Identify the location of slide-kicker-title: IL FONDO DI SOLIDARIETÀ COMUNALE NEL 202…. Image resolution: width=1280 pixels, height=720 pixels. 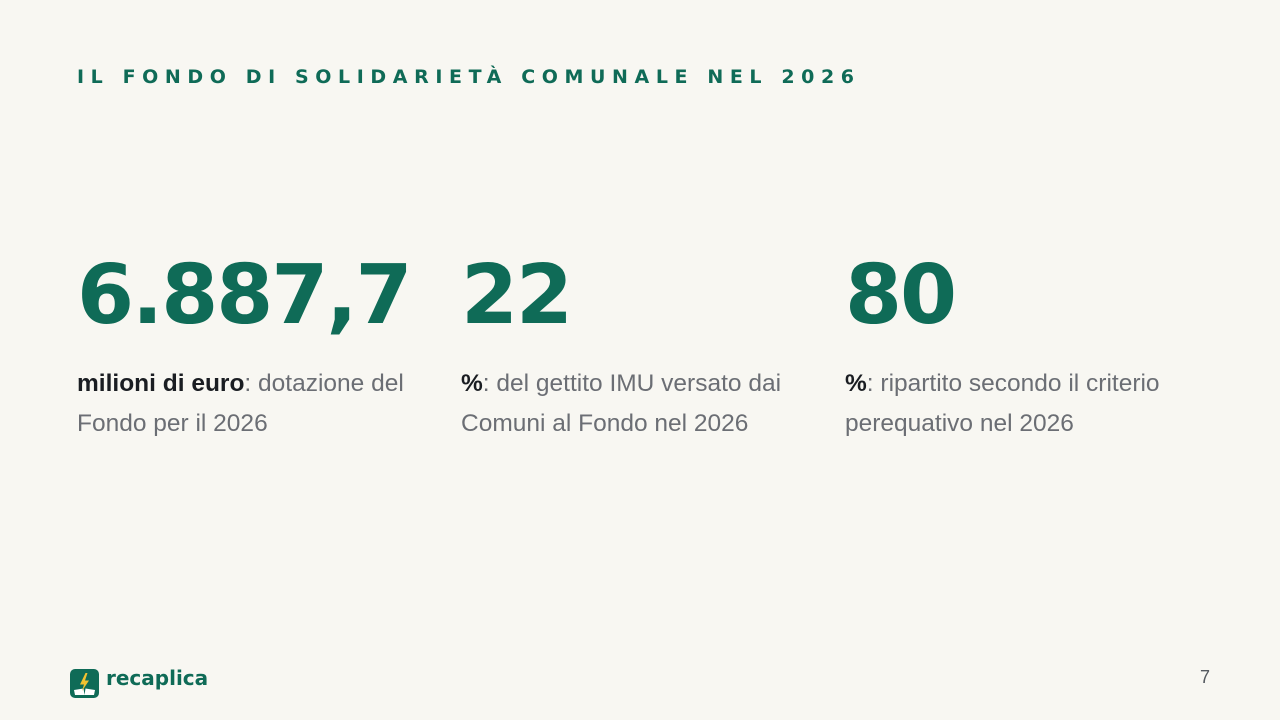
(469, 77).